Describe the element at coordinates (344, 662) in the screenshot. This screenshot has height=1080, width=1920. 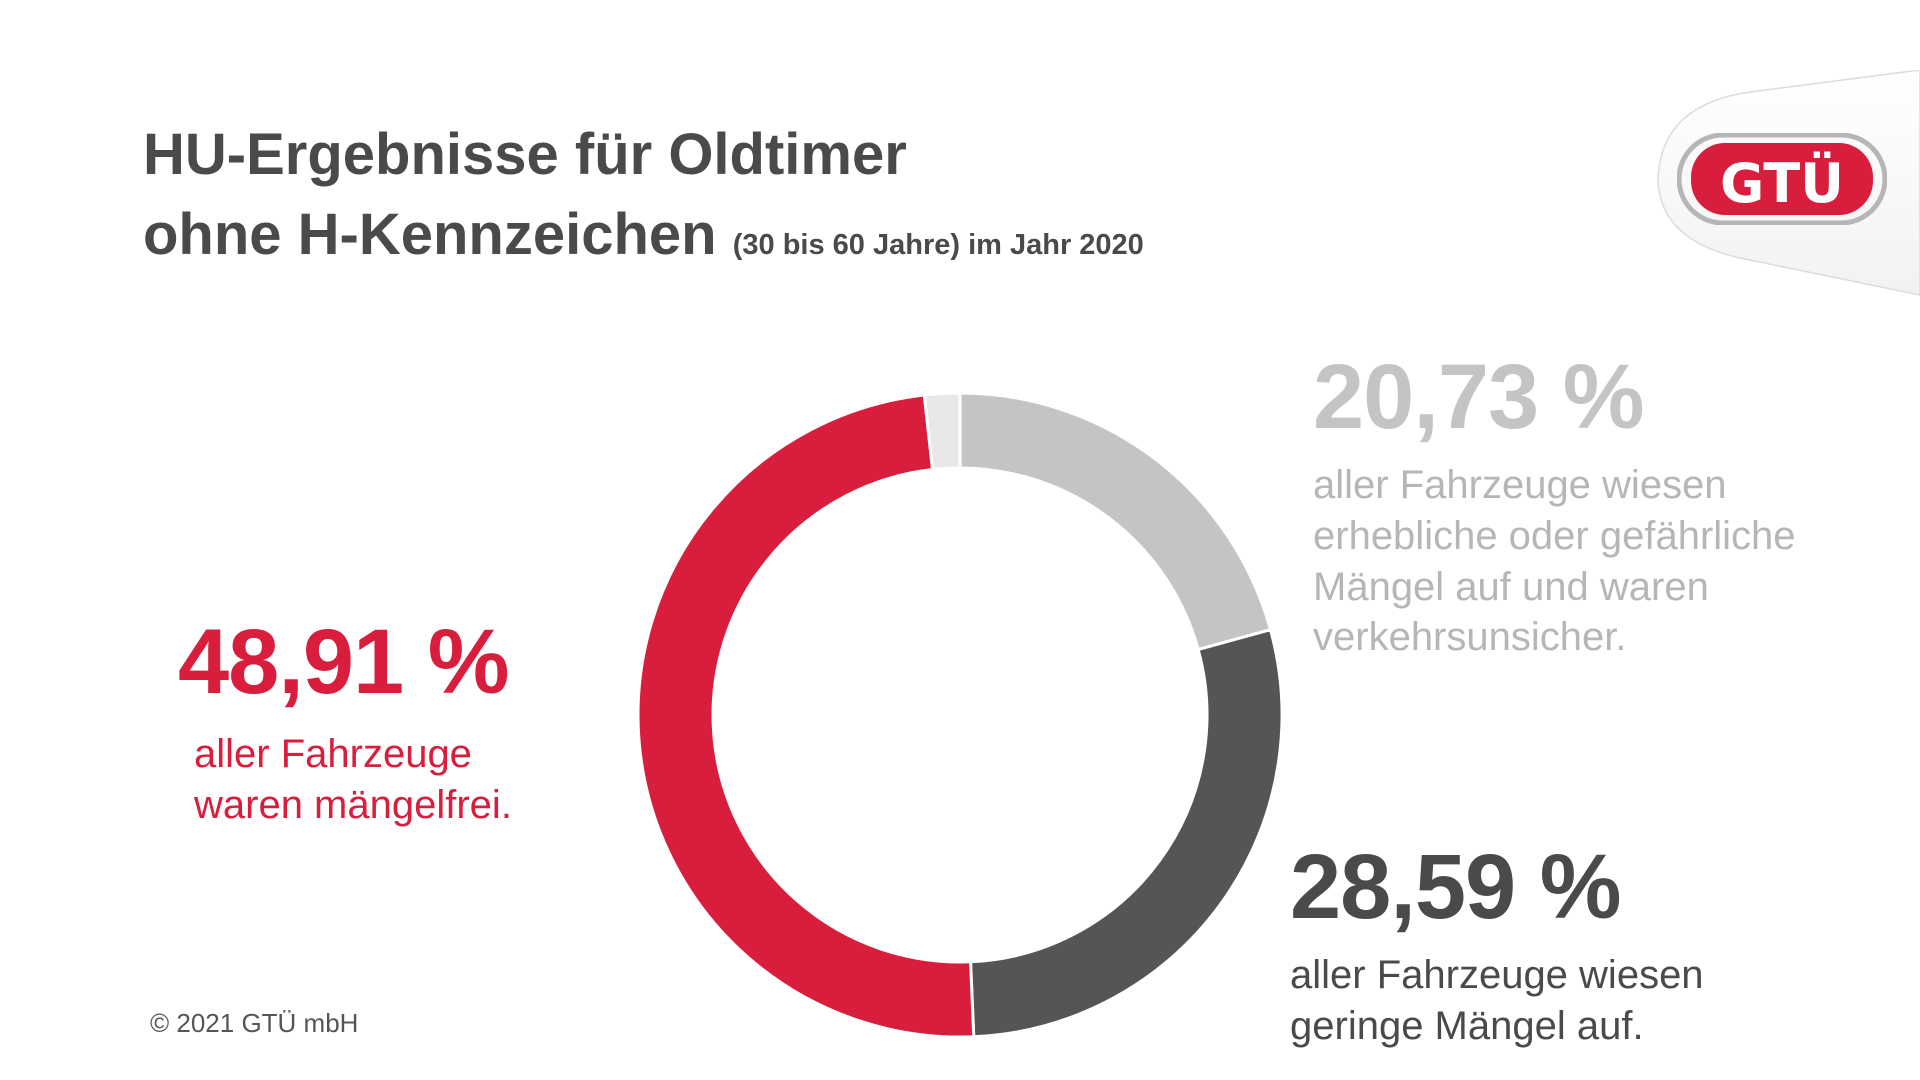
I see `red-value: 48,91 %` at that location.